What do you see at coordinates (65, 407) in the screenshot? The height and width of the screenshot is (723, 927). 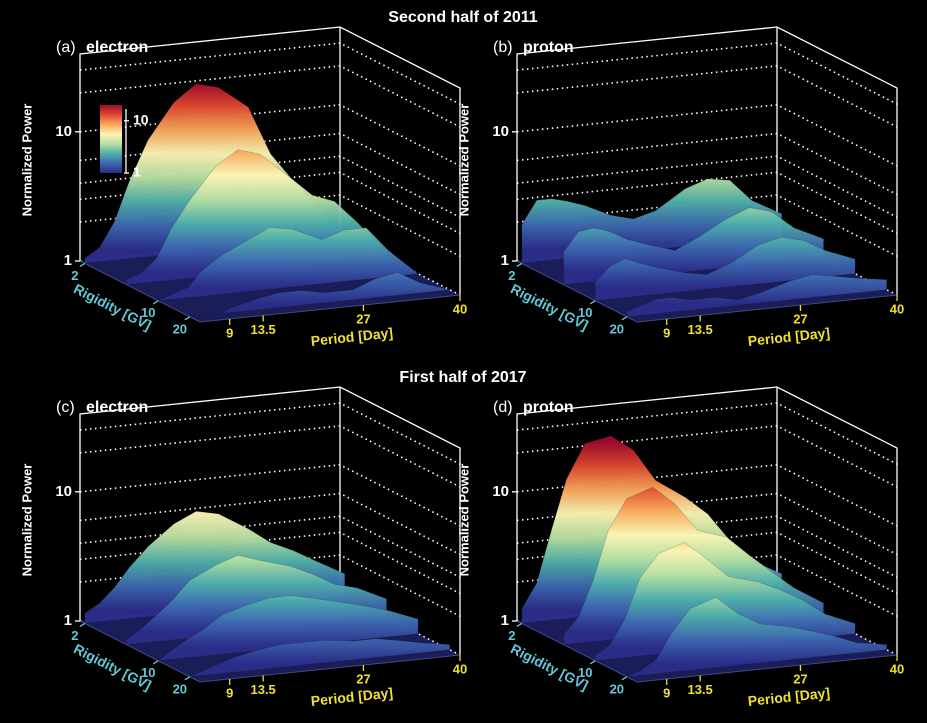 I see `panel-label: (c)` at bounding box center [65, 407].